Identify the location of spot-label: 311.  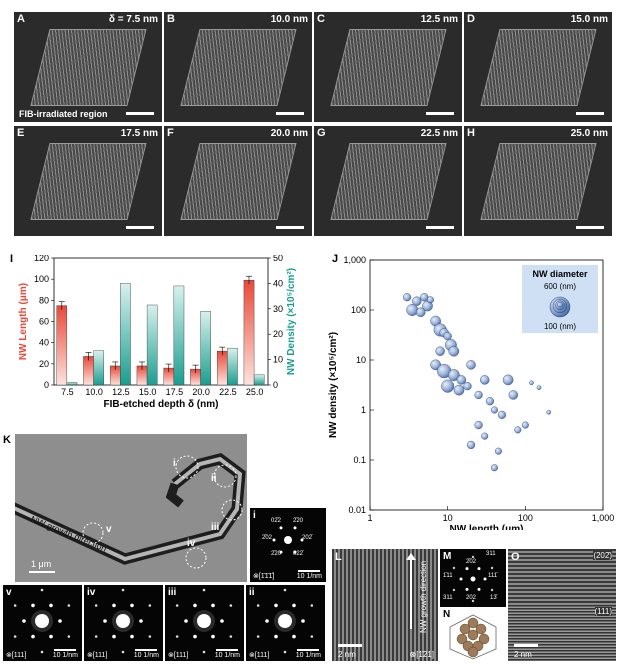
(448, 598).